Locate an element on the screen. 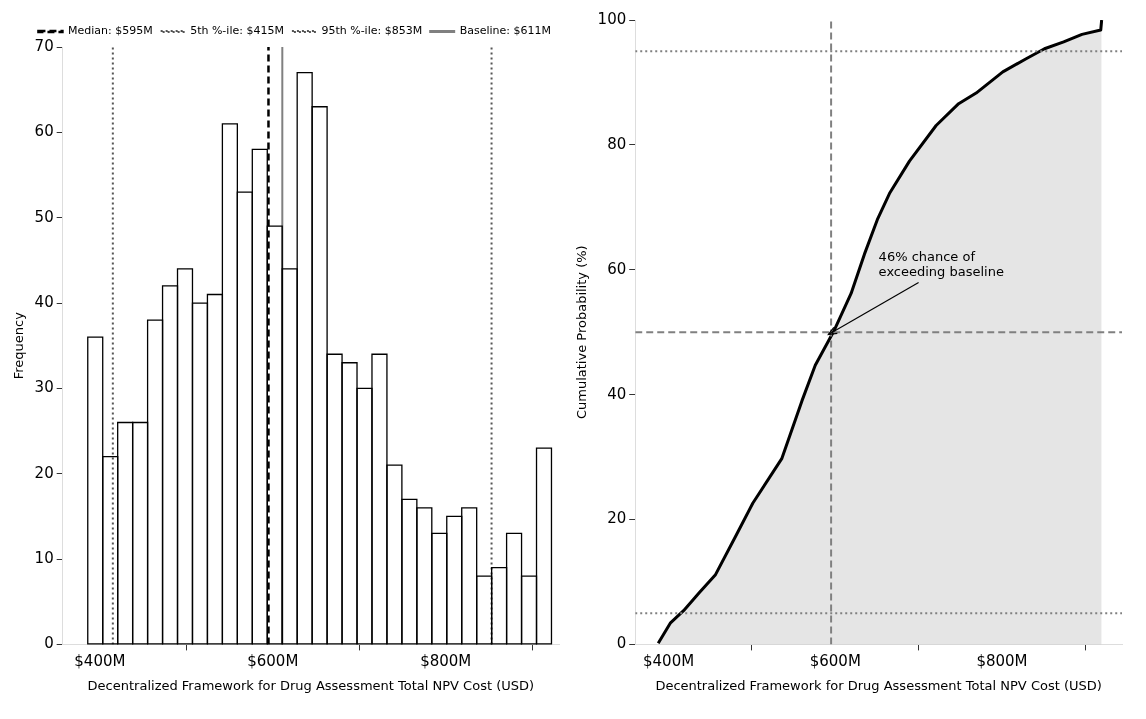 The height and width of the screenshot is (719, 1146). y-tick-label: 50 is located at coordinates (44, 216).